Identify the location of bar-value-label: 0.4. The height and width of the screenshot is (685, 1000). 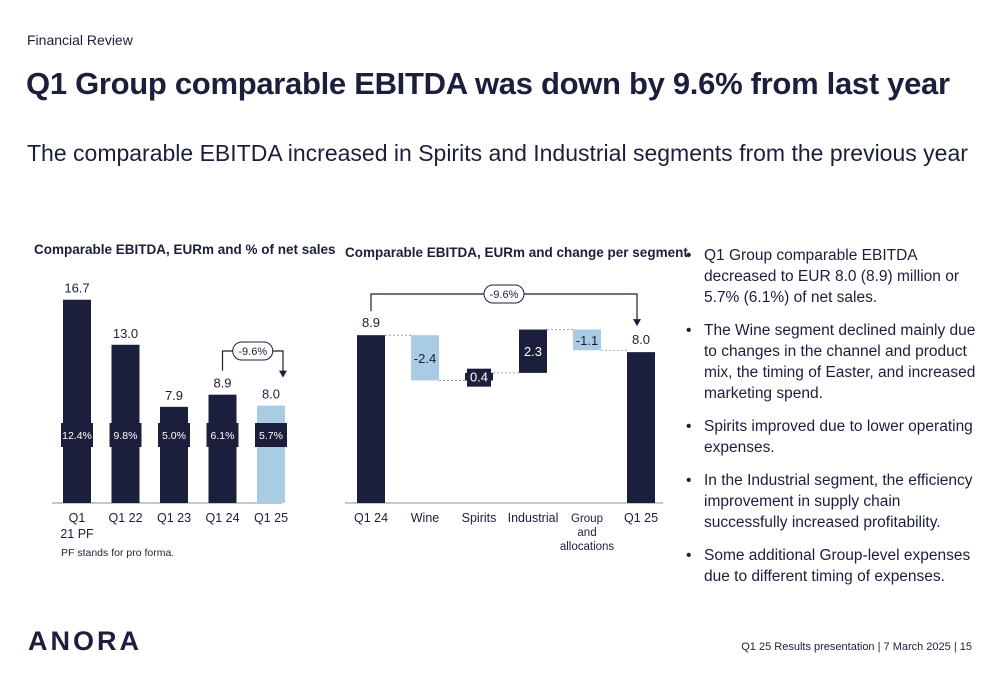
(479, 377).